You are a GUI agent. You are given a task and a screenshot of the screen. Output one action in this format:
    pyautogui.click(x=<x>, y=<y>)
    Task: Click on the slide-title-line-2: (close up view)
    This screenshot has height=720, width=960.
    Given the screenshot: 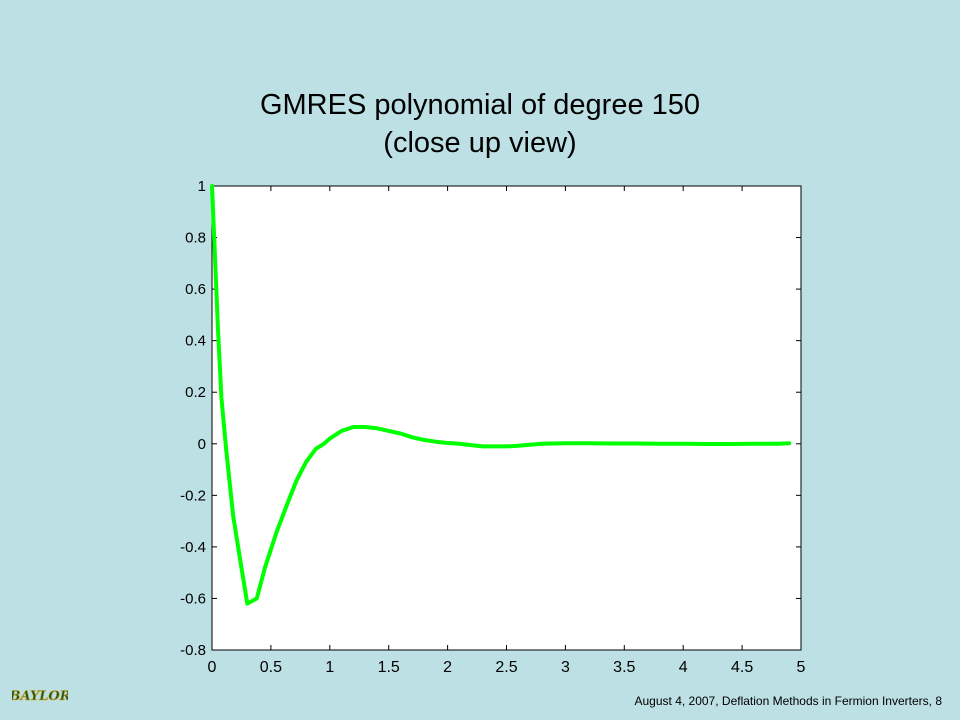 What is the action you would take?
    pyautogui.click(x=480, y=143)
    